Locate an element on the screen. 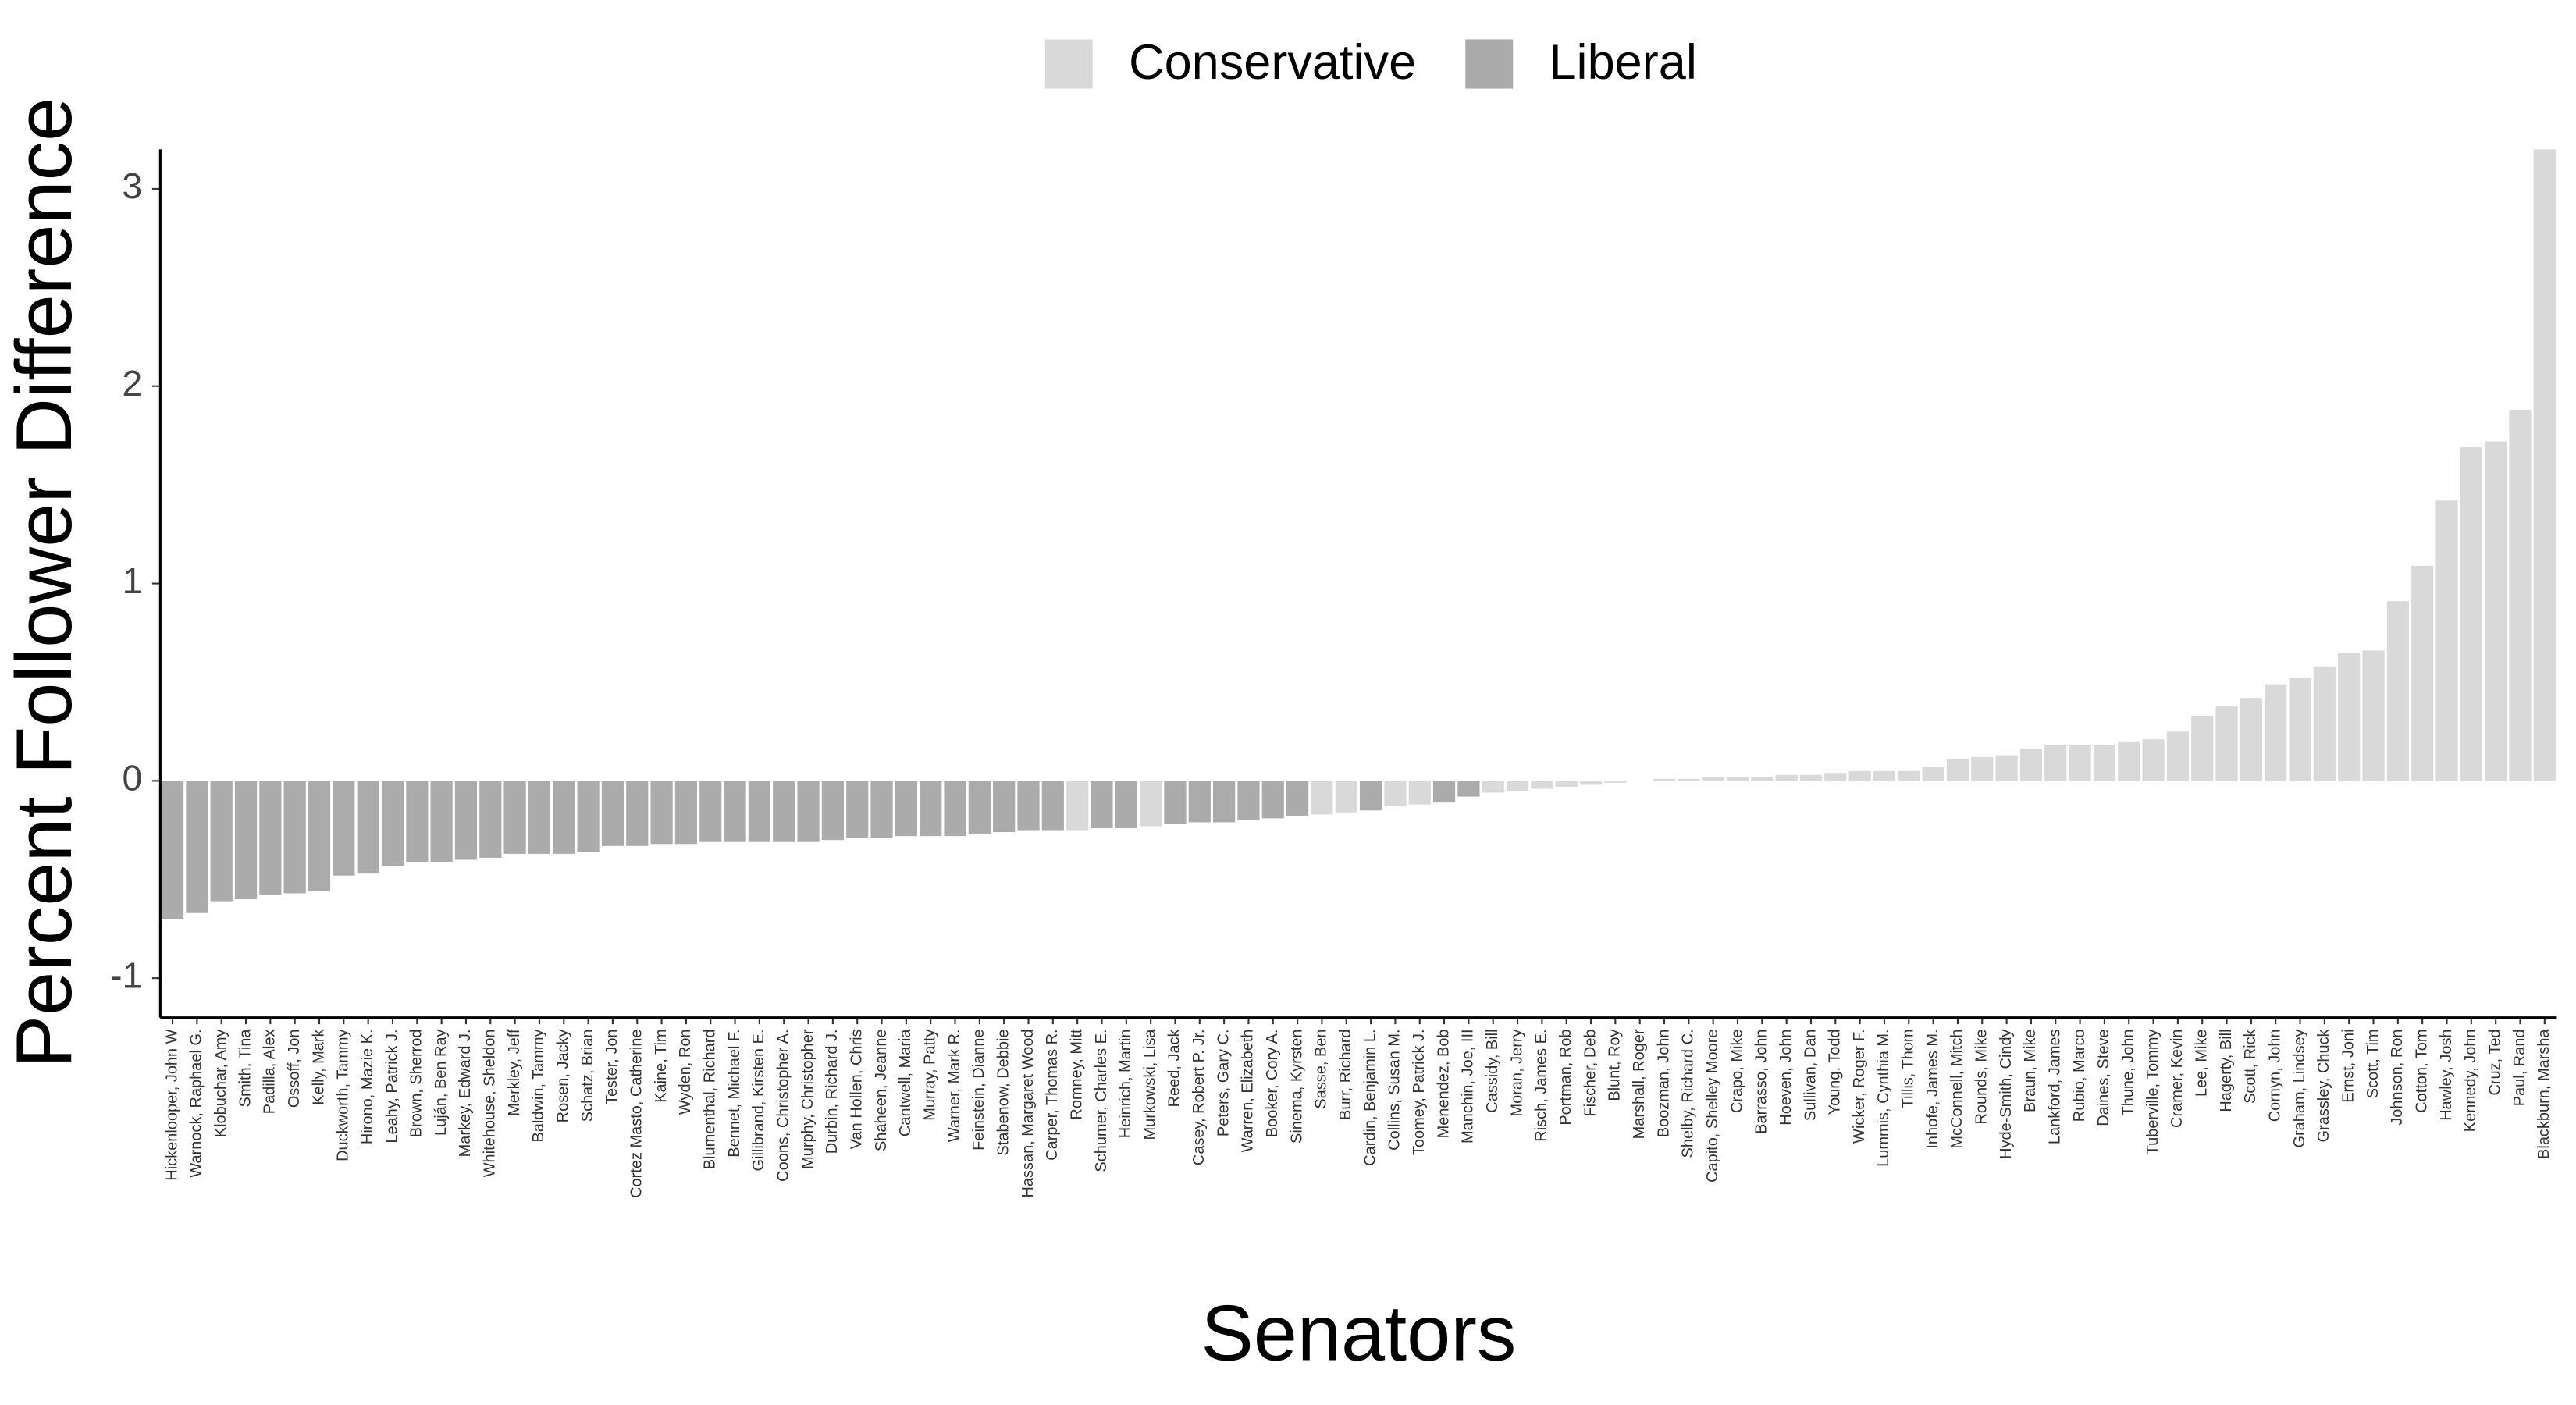 This screenshot has width=2576, height=1405. x-tick-label: Romney, Mitt is located at coordinates (1076, 1075).